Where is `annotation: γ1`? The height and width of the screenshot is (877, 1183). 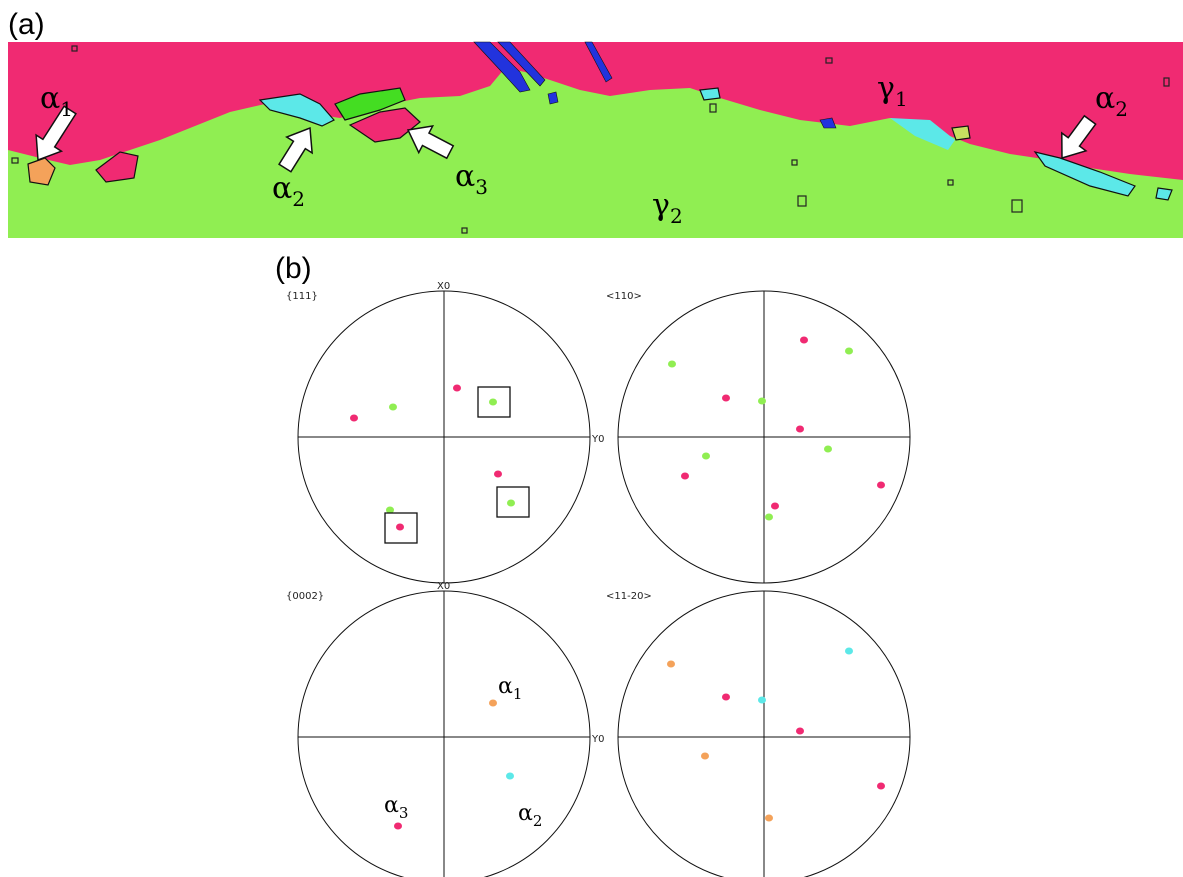 annotation: γ1 is located at coordinates (892, 91).